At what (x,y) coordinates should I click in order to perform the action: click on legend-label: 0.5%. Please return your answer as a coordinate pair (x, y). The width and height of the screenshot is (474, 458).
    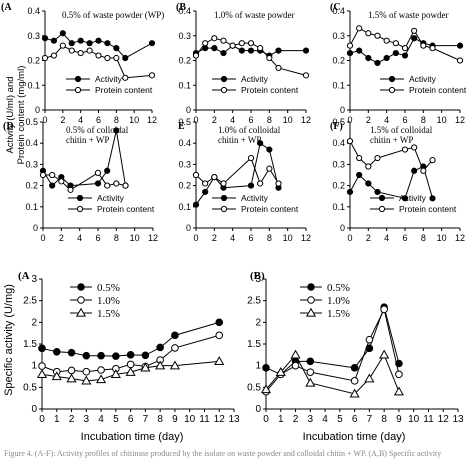
    Looking at the image, I should click on (338, 288).